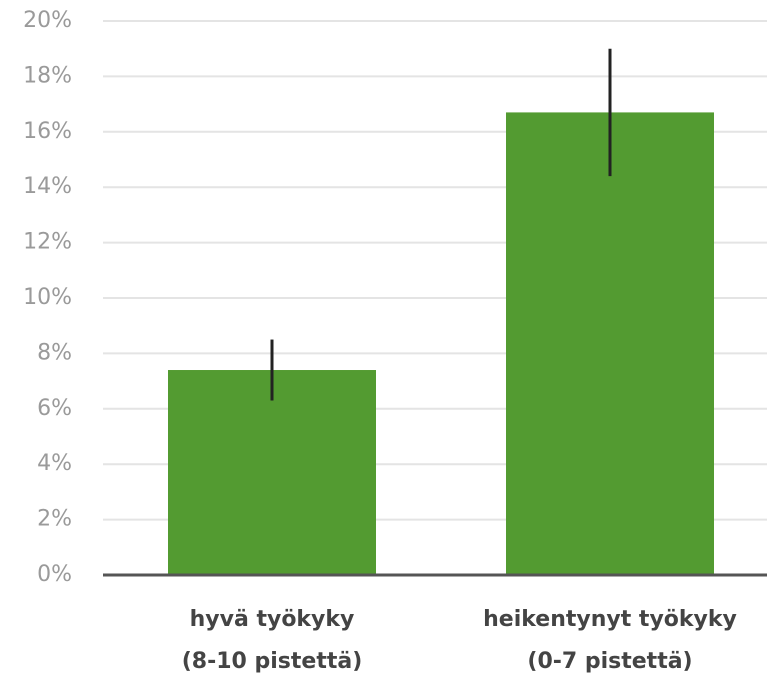 This screenshot has height=674, width=767. What do you see at coordinates (47, 186) in the screenshot?
I see `y-tick-label: 14%` at bounding box center [47, 186].